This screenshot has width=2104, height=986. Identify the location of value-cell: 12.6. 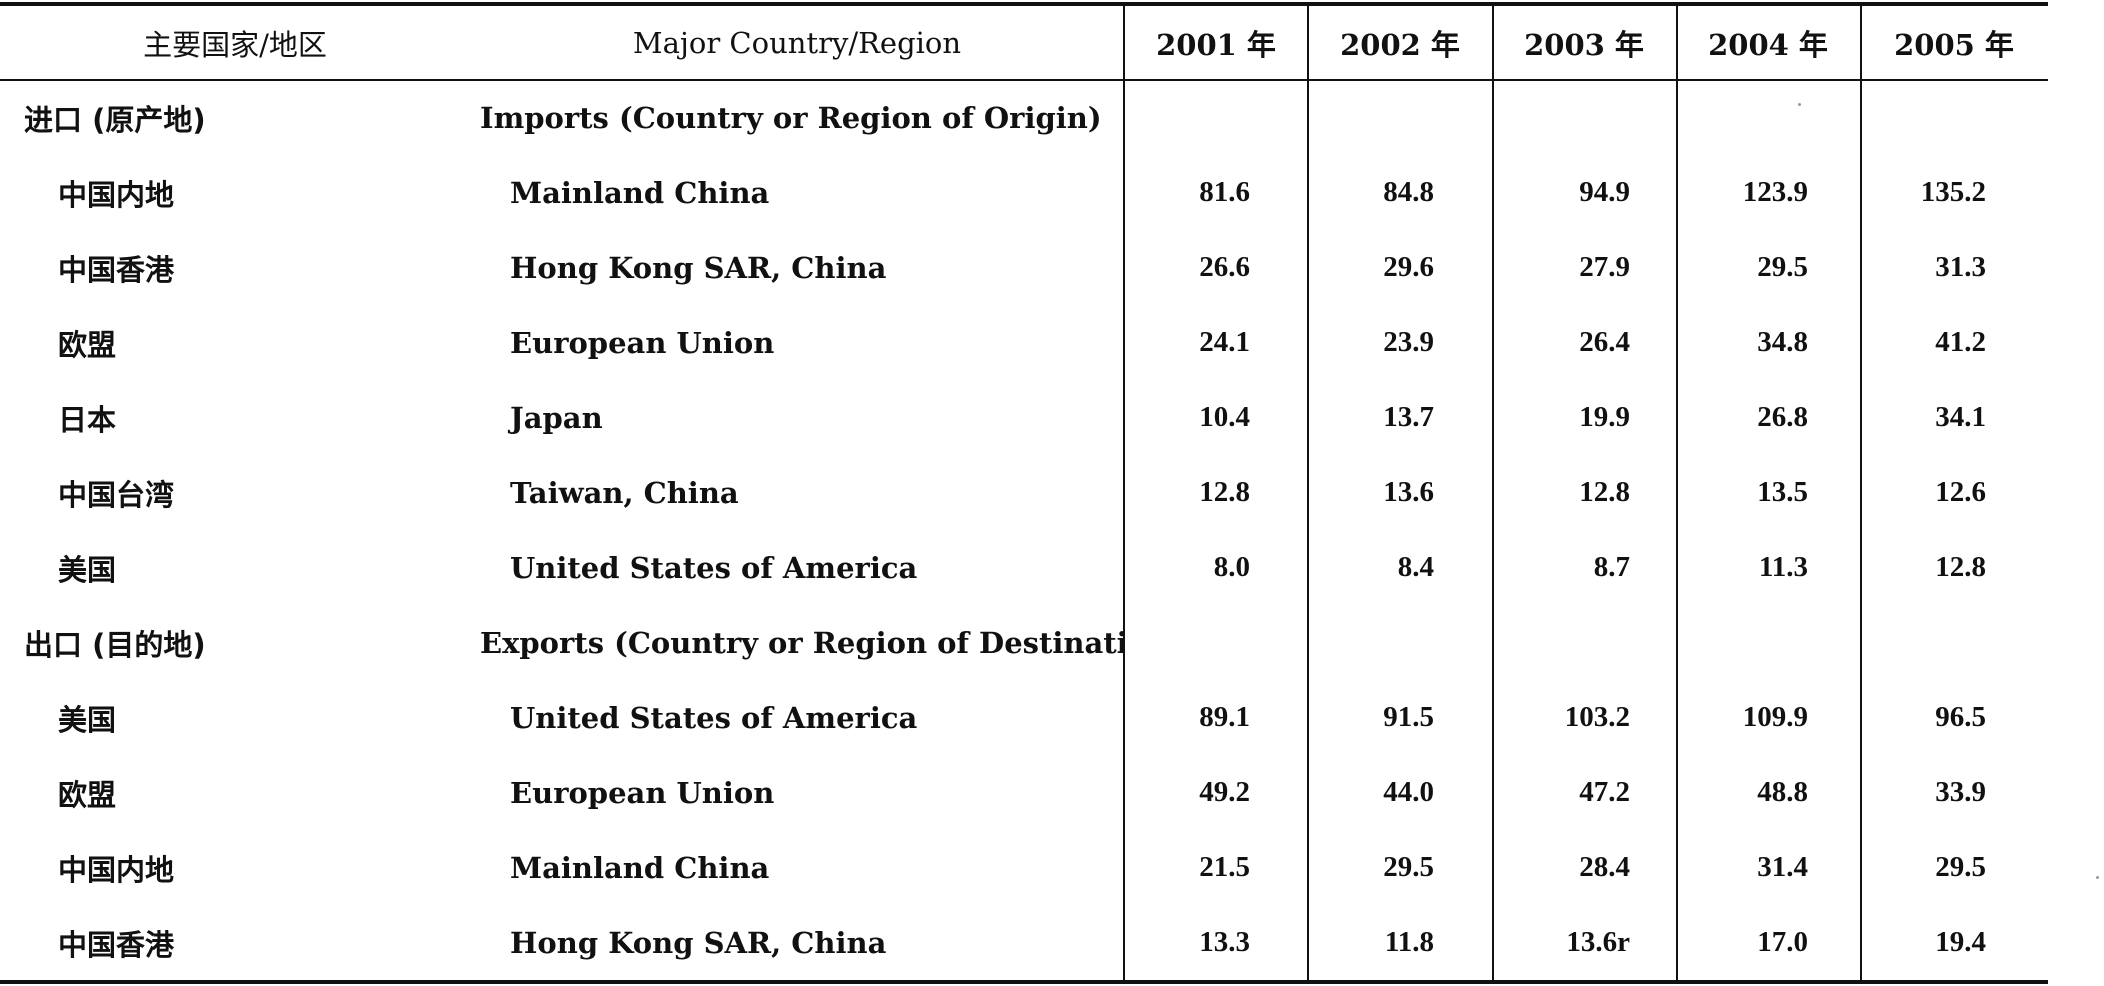
(1960, 492).